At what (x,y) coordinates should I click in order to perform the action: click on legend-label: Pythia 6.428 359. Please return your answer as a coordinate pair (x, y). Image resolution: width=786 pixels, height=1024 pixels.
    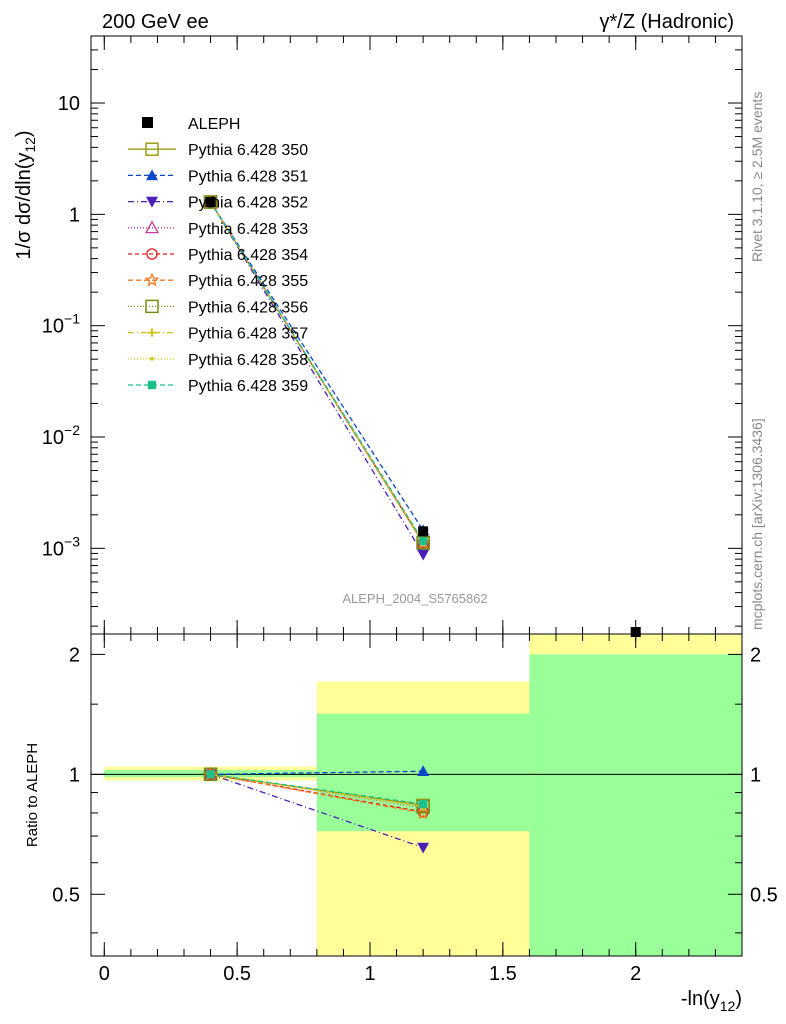
    Looking at the image, I should click on (248, 386).